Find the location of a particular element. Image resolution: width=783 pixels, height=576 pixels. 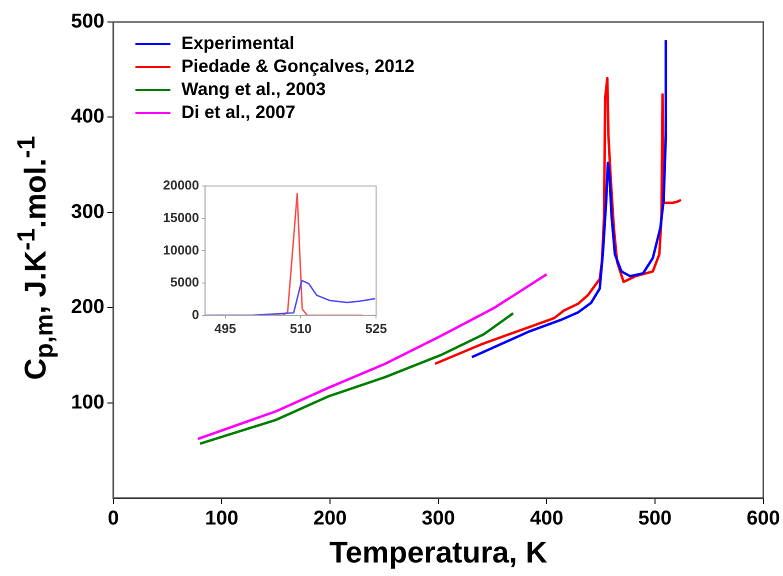

x-tick-label: 600 is located at coordinates (763, 519).